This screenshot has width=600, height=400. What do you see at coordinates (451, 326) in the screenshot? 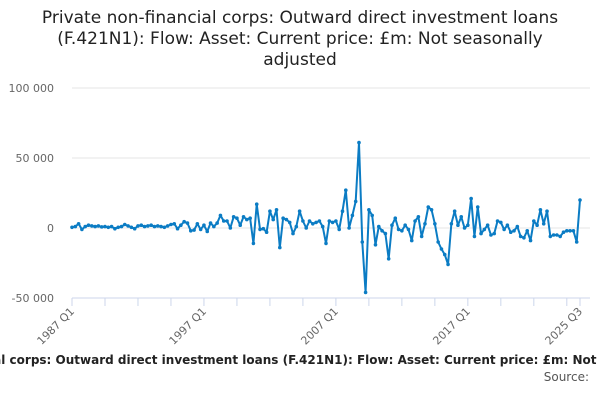
I see `x-tick-label: 2017 Q1` at bounding box center [451, 326].